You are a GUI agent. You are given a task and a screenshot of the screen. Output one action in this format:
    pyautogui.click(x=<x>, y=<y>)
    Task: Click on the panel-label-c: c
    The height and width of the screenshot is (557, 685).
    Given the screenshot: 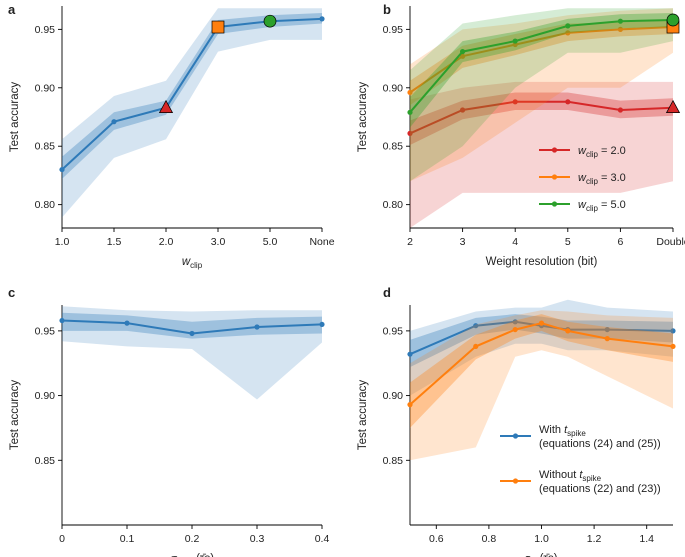 What is the action you would take?
    pyautogui.click(x=11, y=292)
    